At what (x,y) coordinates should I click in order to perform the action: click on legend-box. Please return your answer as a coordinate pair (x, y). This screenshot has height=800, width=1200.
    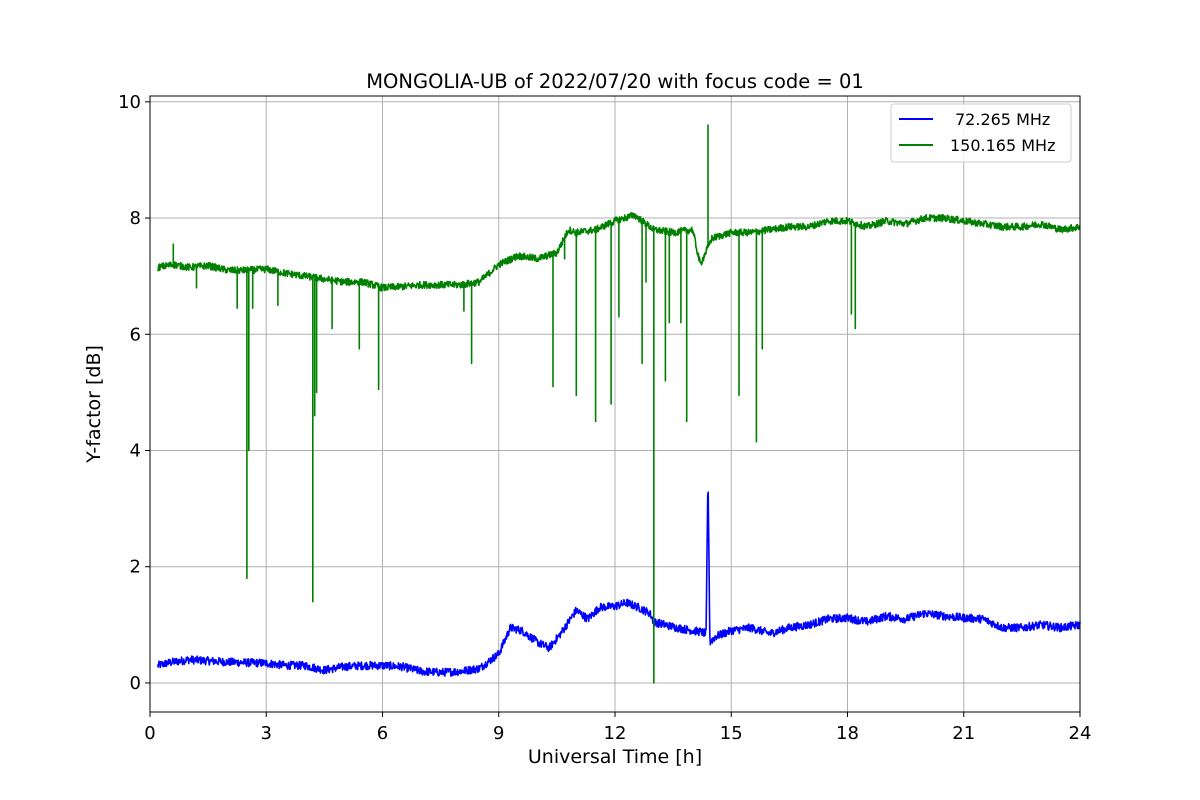
    Looking at the image, I should click on (981, 133).